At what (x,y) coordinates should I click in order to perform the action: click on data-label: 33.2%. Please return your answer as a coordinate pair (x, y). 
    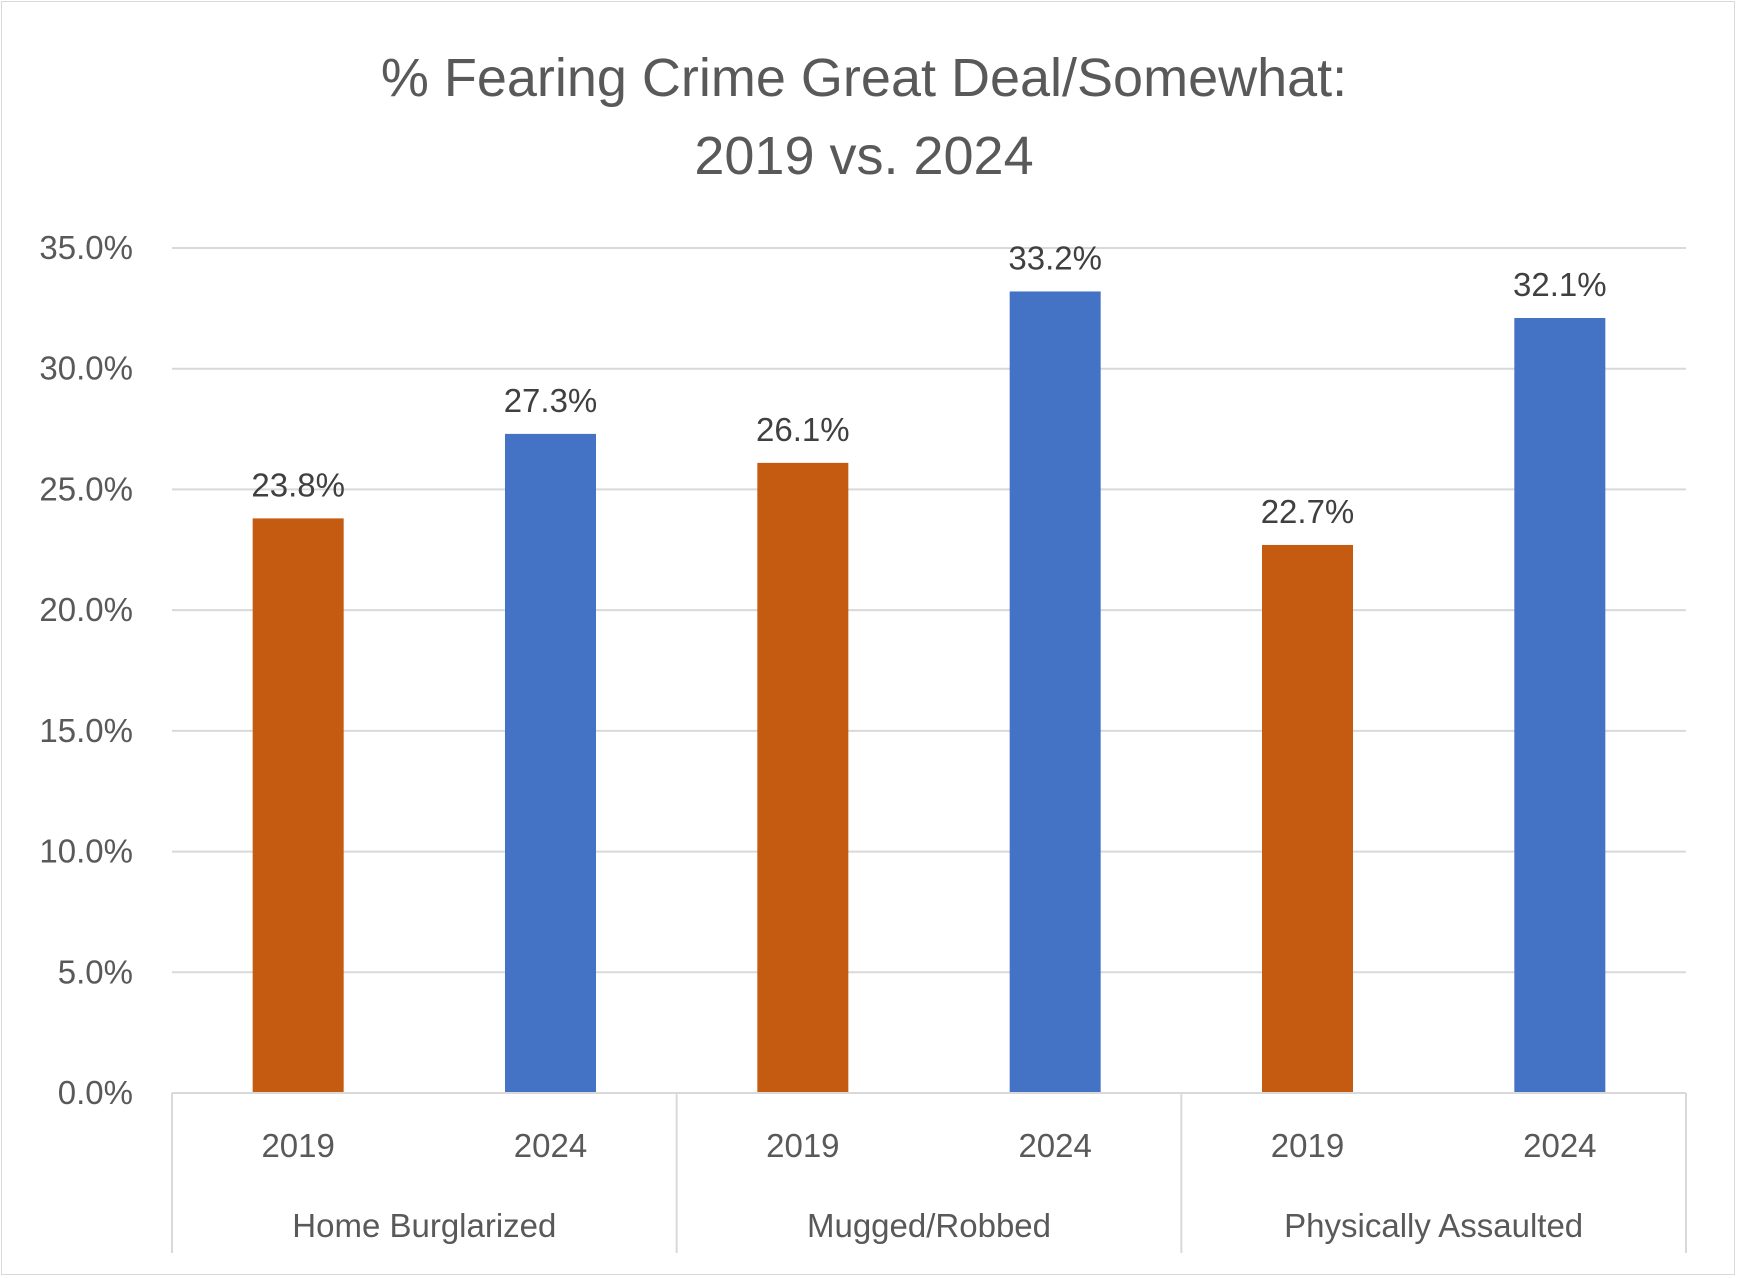
    Looking at the image, I should click on (1055, 257).